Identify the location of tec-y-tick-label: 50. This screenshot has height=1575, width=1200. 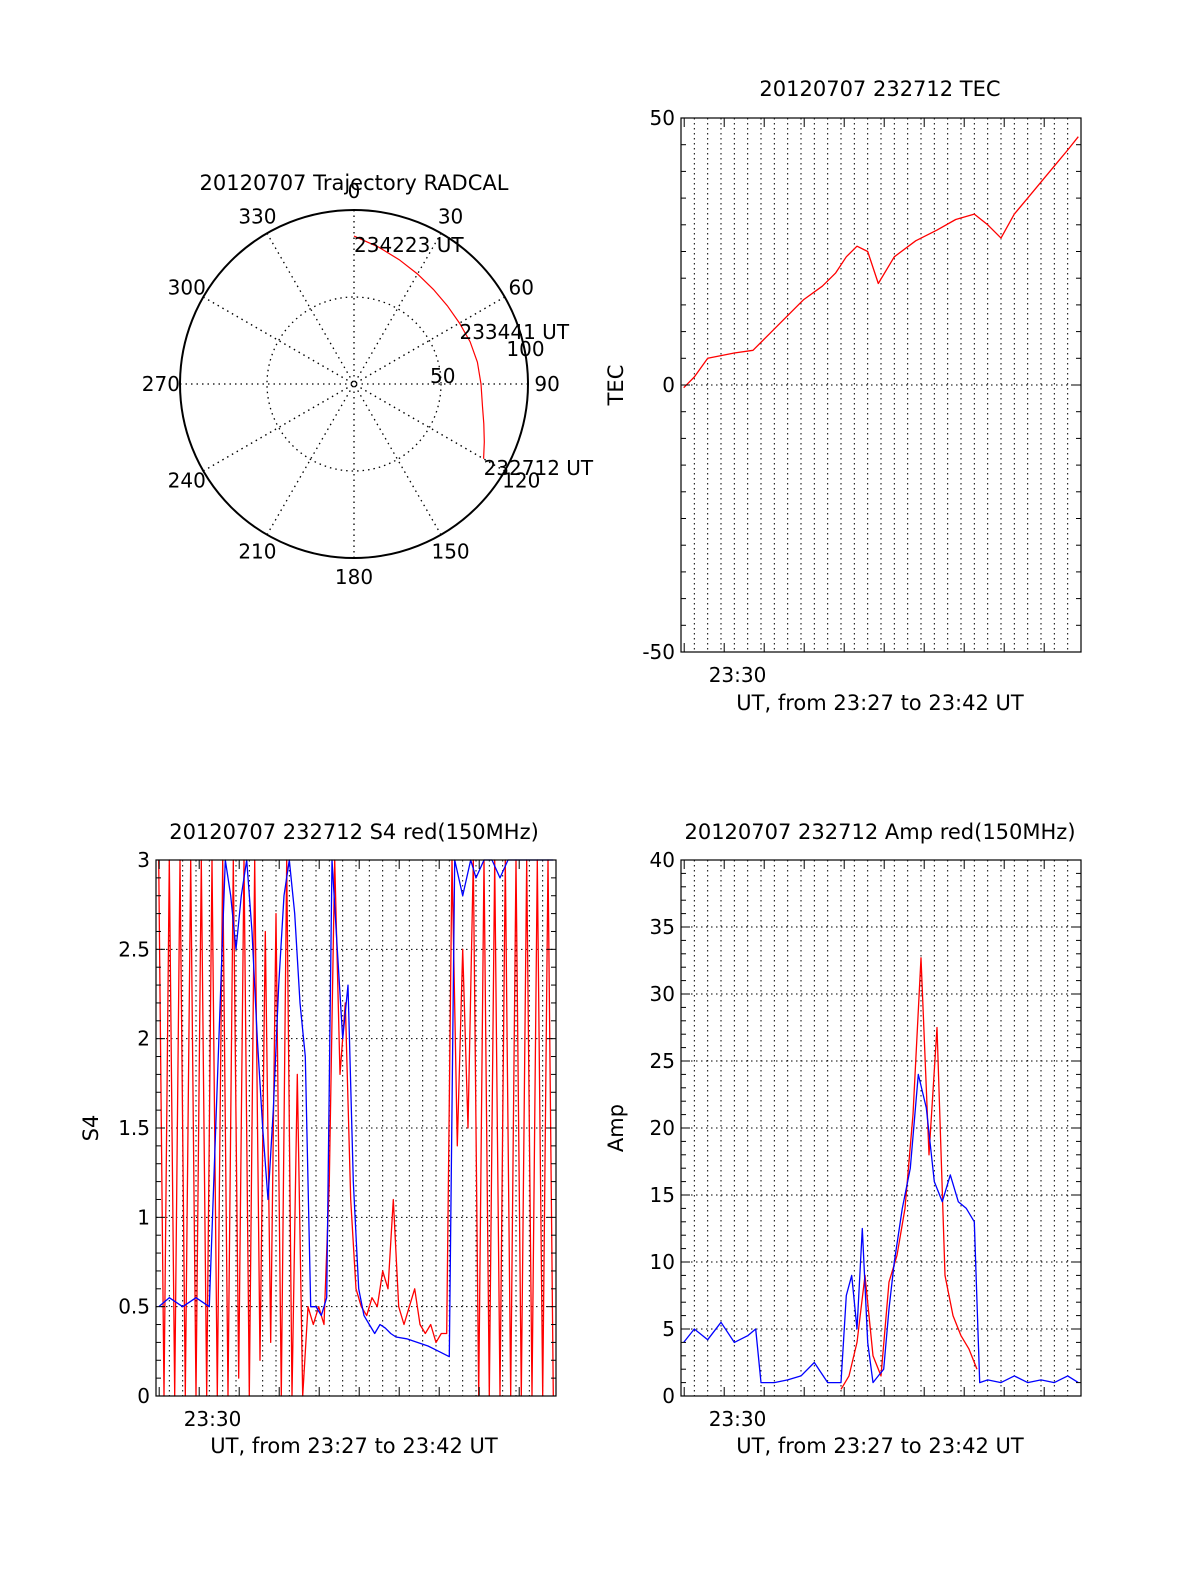
(662, 118).